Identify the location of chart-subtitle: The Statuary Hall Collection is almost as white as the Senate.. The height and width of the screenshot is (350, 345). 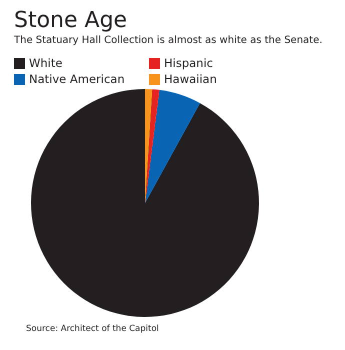
(169, 41).